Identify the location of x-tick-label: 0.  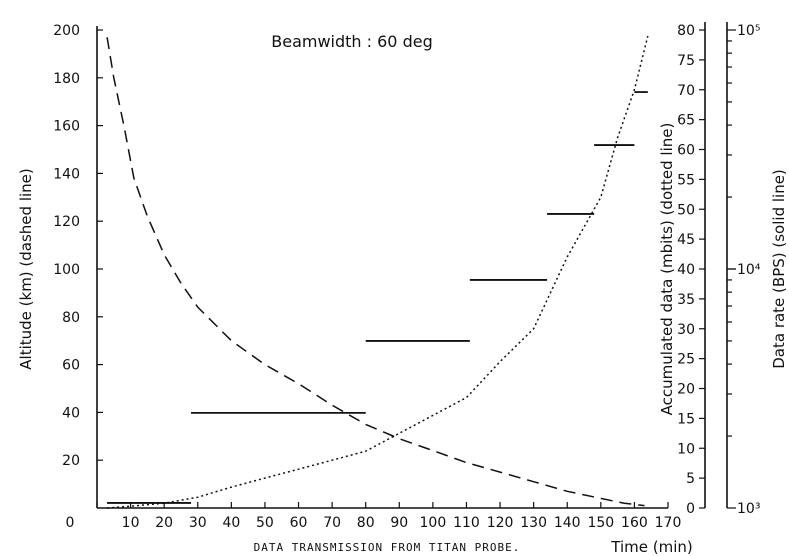
(70, 523).